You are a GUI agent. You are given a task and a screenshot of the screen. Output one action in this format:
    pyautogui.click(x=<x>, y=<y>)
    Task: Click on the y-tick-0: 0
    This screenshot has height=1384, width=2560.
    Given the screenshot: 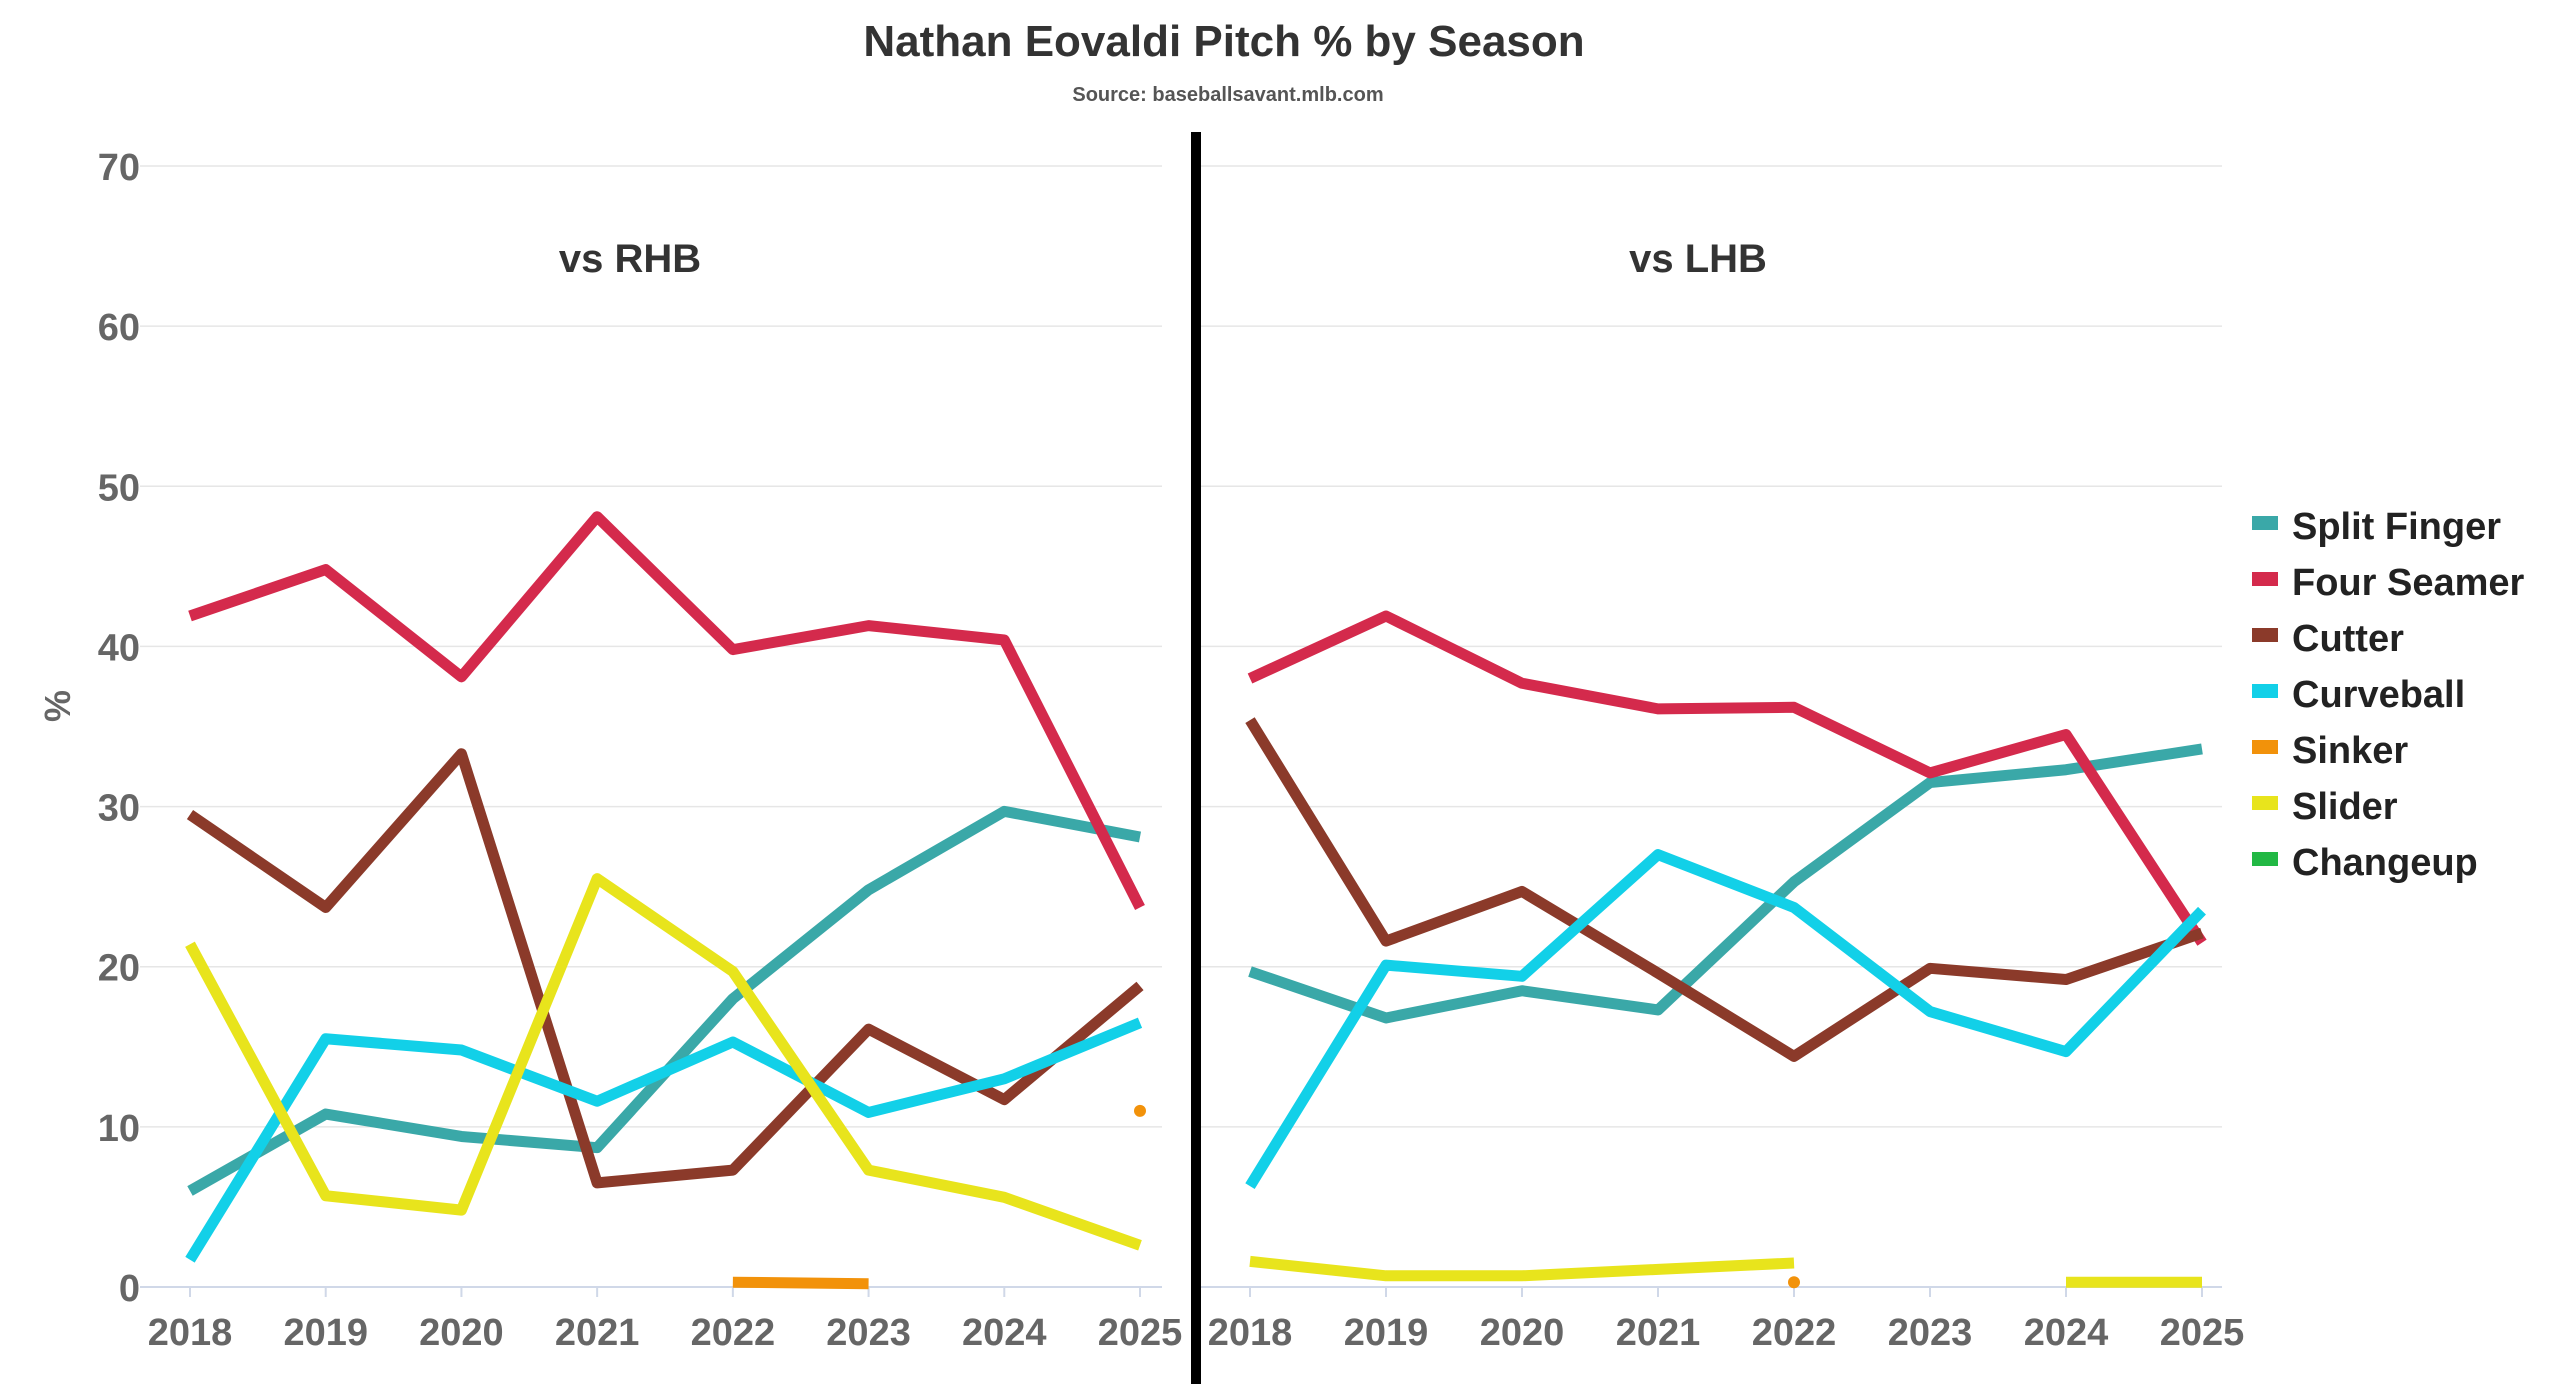 What is the action you would take?
    pyautogui.click(x=129, y=1289)
    